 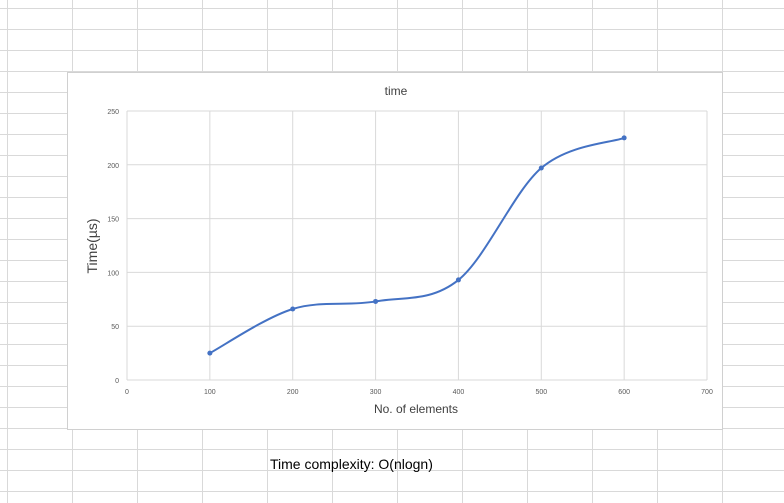 What do you see at coordinates (293, 392) in the screenshot?
I see `x-tick-label: 200` at bounding box center [293, 392].